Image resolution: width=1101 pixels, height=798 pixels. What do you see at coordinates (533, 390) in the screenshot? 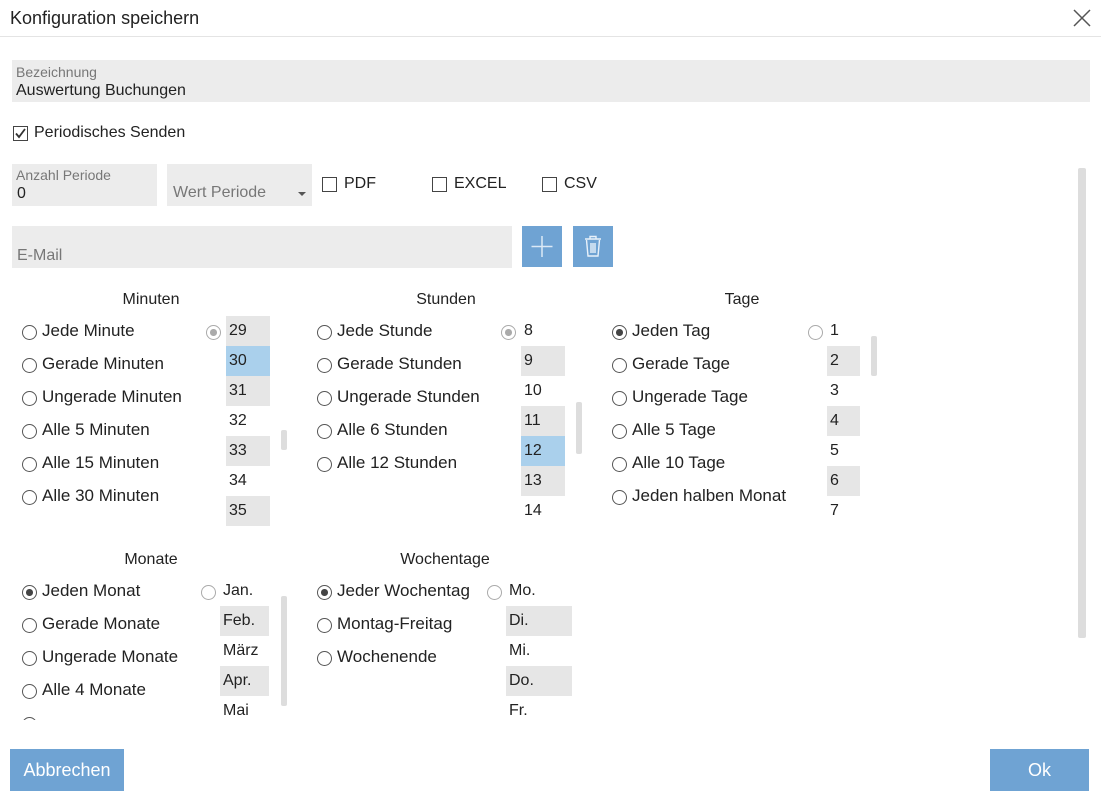
I see `list-item: 10` at bounding box center [533, 390].